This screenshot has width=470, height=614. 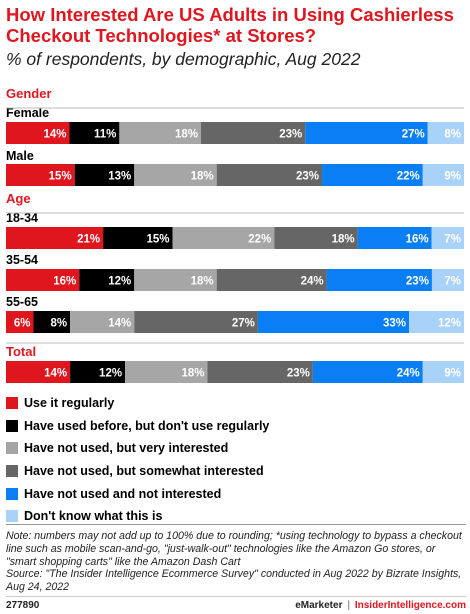 I want to click on bar-segment-55-65-don-t-know-what-this-is, so click(x=436, y=322).